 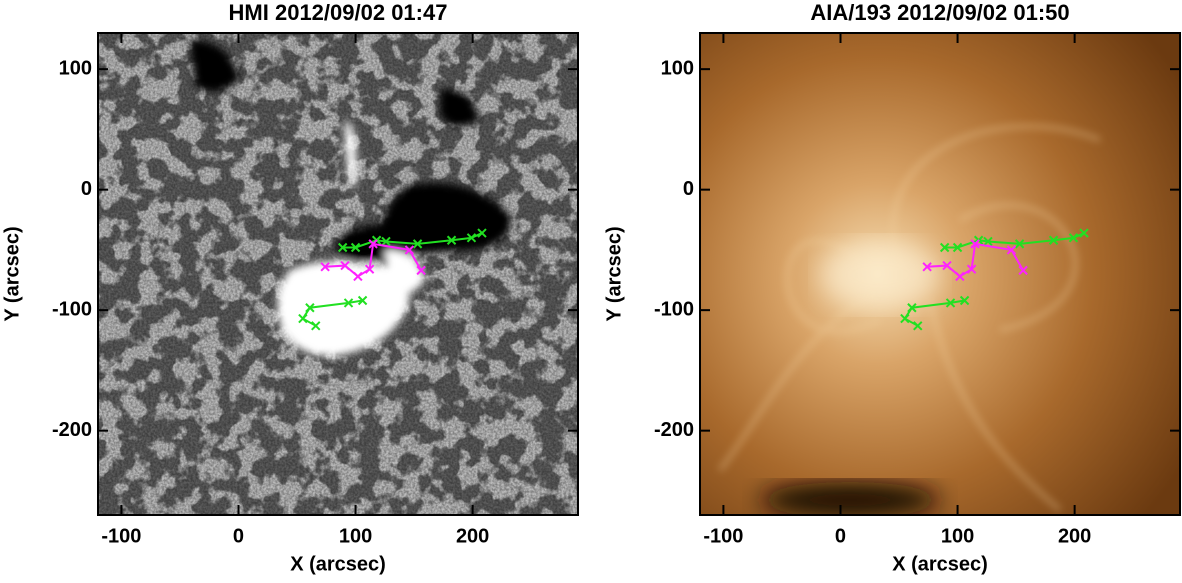 I want to click on chart-title: HMI 2012/09/02 01:47, so click(x=338, y=12).